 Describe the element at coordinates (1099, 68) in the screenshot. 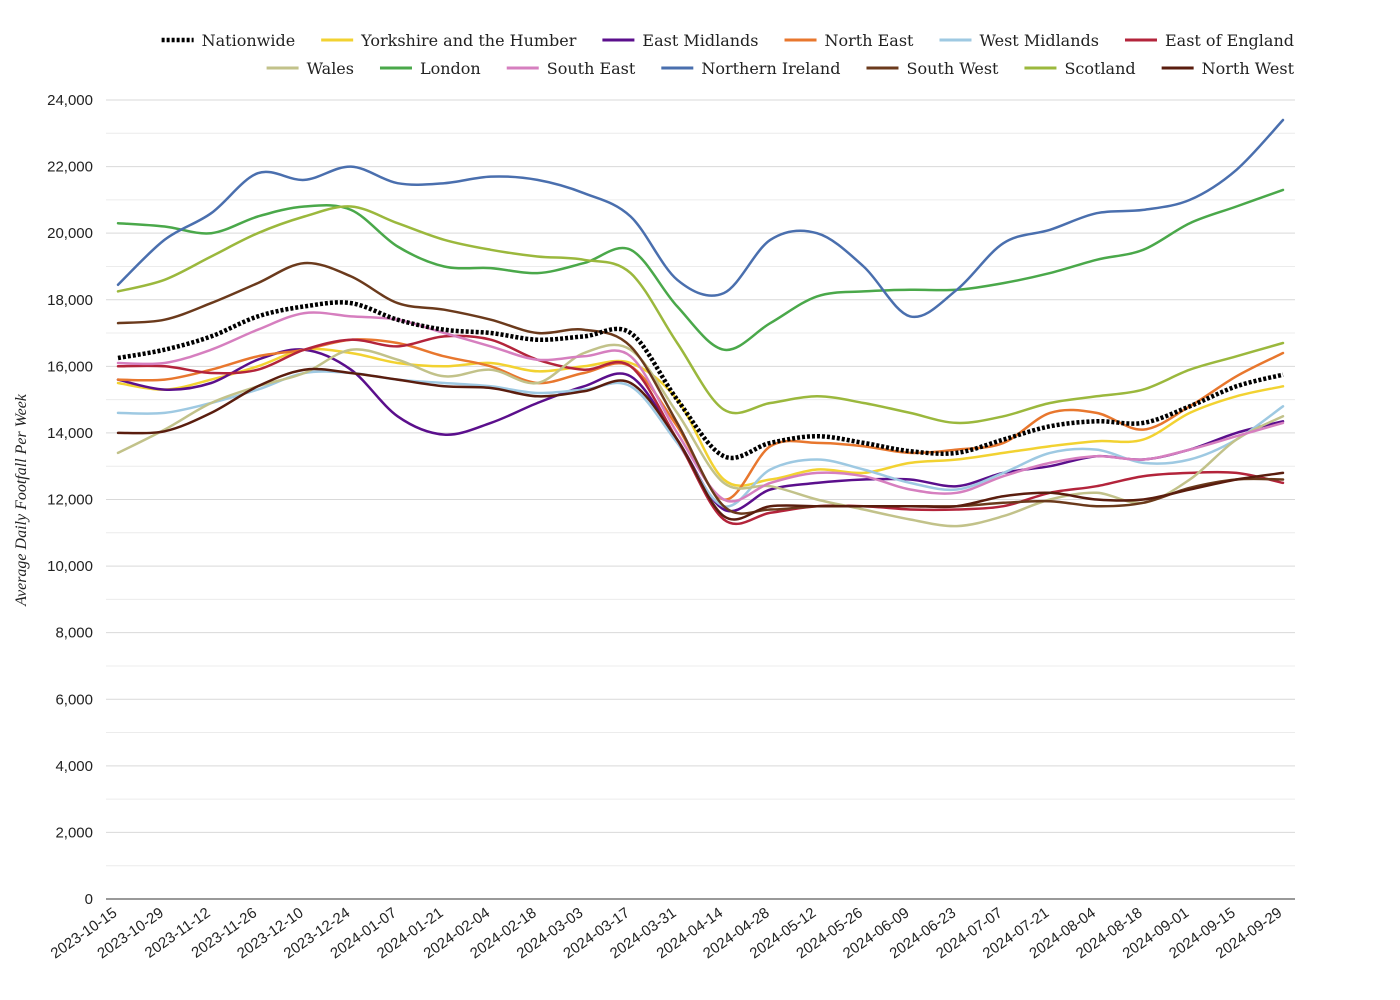

I see `legend-label: Scotland` at that location.